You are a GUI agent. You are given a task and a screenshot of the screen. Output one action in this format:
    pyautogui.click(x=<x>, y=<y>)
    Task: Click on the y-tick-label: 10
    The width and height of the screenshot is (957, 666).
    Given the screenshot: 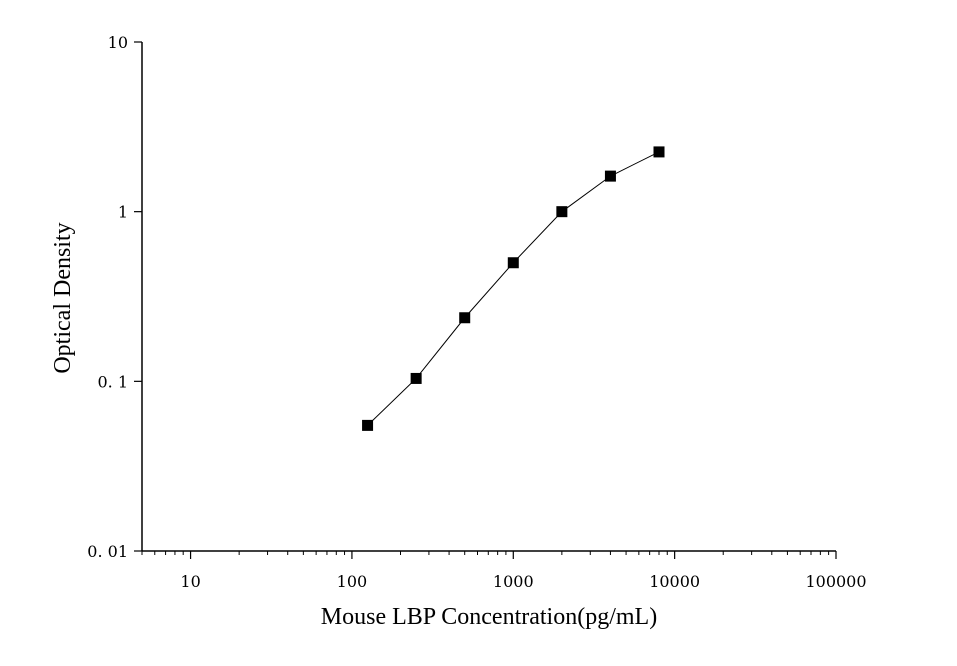 What is the action you would take?
    pyautogui.click(x=118, y=42)
    